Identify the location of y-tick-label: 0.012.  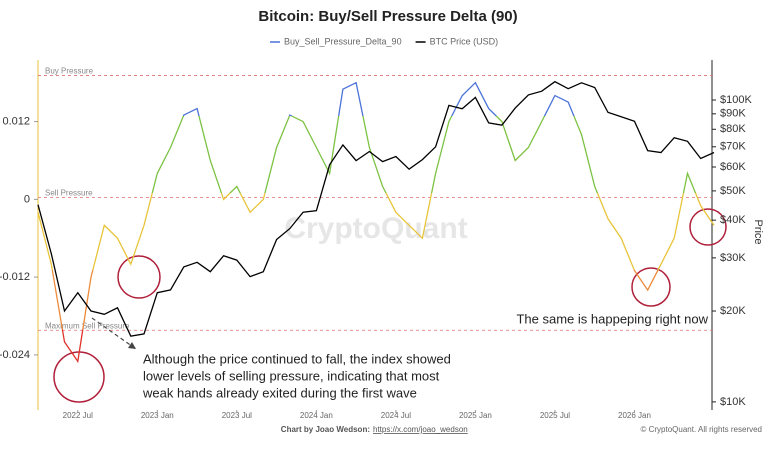
(16, 121).